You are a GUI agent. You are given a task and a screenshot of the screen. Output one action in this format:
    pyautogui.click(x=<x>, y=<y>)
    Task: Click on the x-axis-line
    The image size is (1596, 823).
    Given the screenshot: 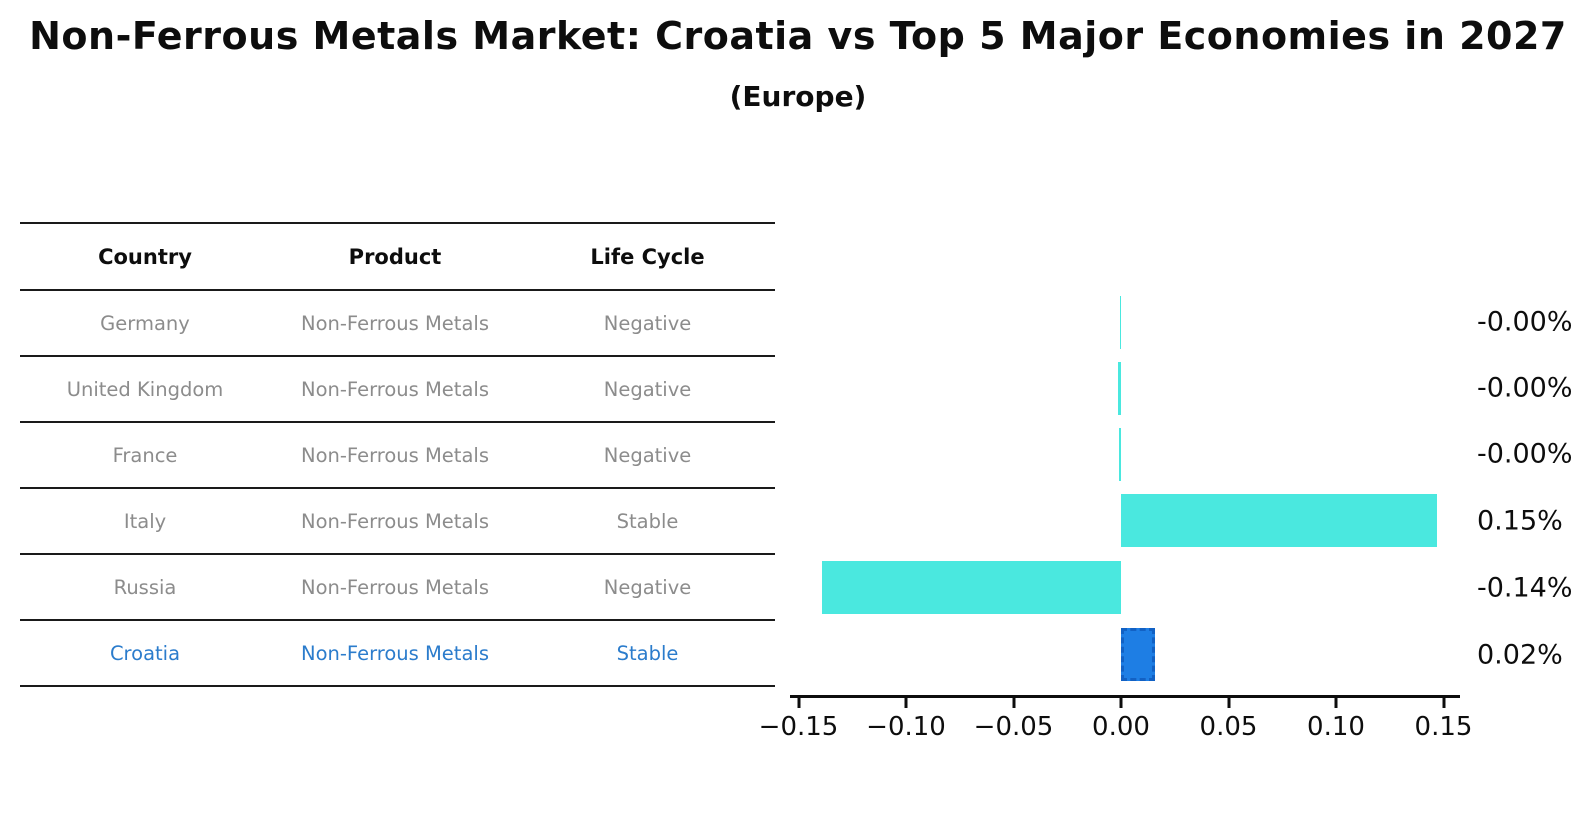 What is the action you would take?
    pyautogui.click(x=1125, y=696)
    